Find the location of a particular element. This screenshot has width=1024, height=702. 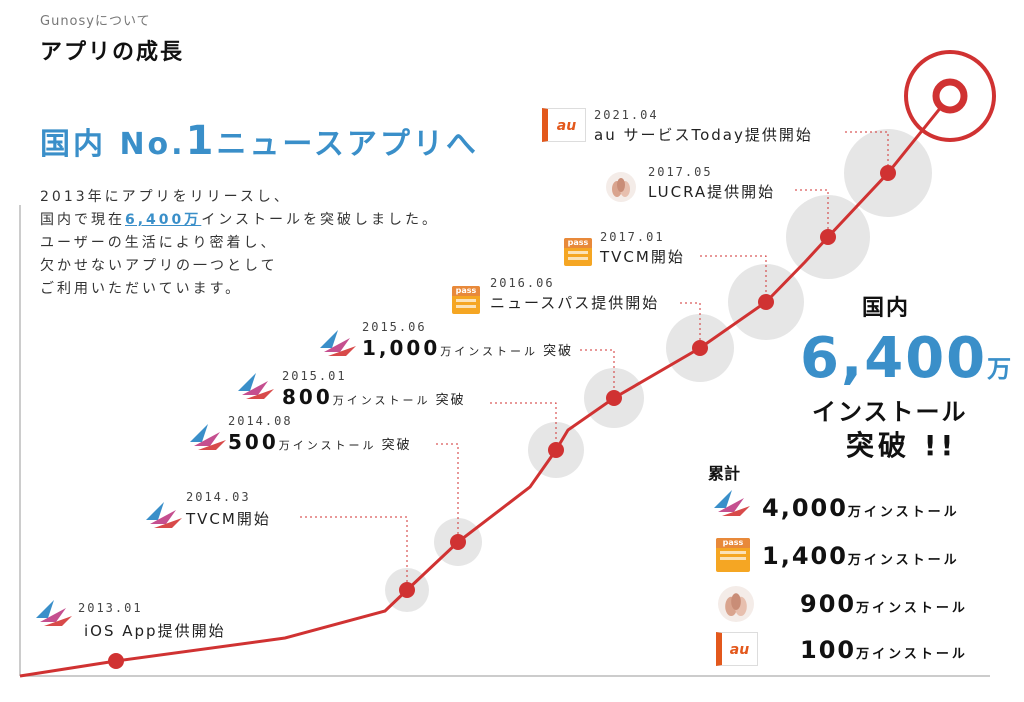

install-count-highlight: 6,400万 is located at coordinates (163, 220).